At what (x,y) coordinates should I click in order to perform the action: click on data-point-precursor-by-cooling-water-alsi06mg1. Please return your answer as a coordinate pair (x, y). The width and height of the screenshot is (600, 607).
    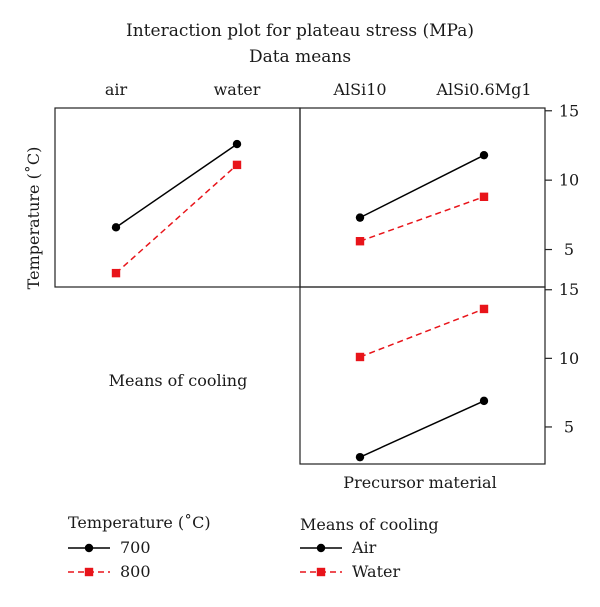
    Looking at the image, I should click on (484, 309).